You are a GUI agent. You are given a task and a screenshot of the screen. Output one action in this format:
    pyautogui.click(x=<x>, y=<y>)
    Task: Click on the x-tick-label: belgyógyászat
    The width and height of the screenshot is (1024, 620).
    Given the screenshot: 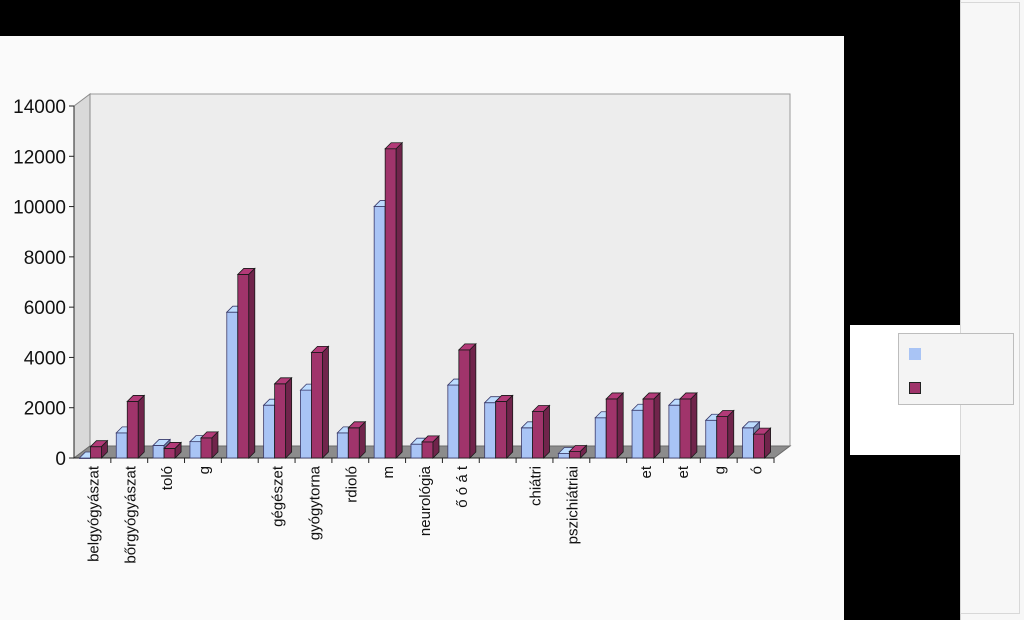 What is the action you would take?
    pyautogui.click(x=93, y=513)
    